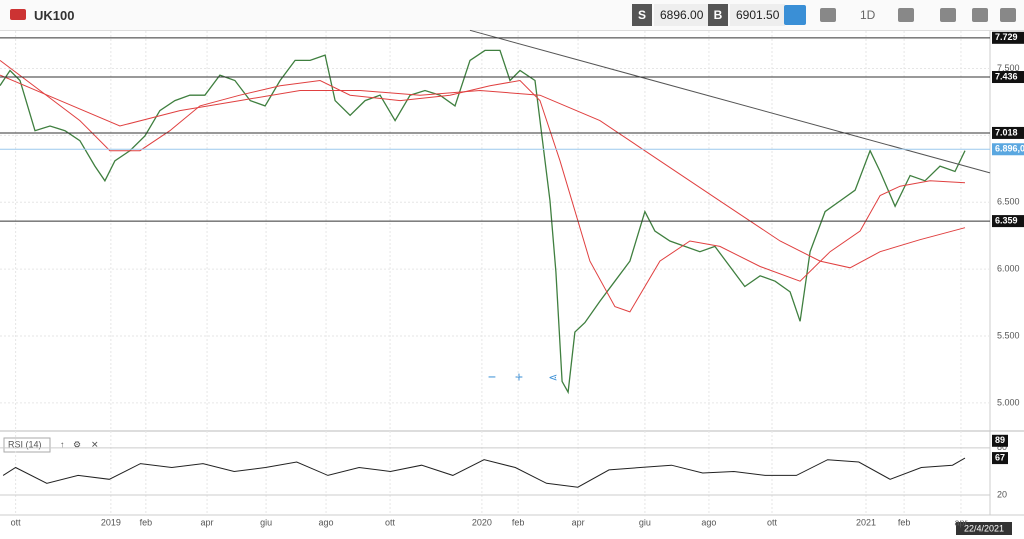  I want to click on sell-label: S, so click(642, 15).